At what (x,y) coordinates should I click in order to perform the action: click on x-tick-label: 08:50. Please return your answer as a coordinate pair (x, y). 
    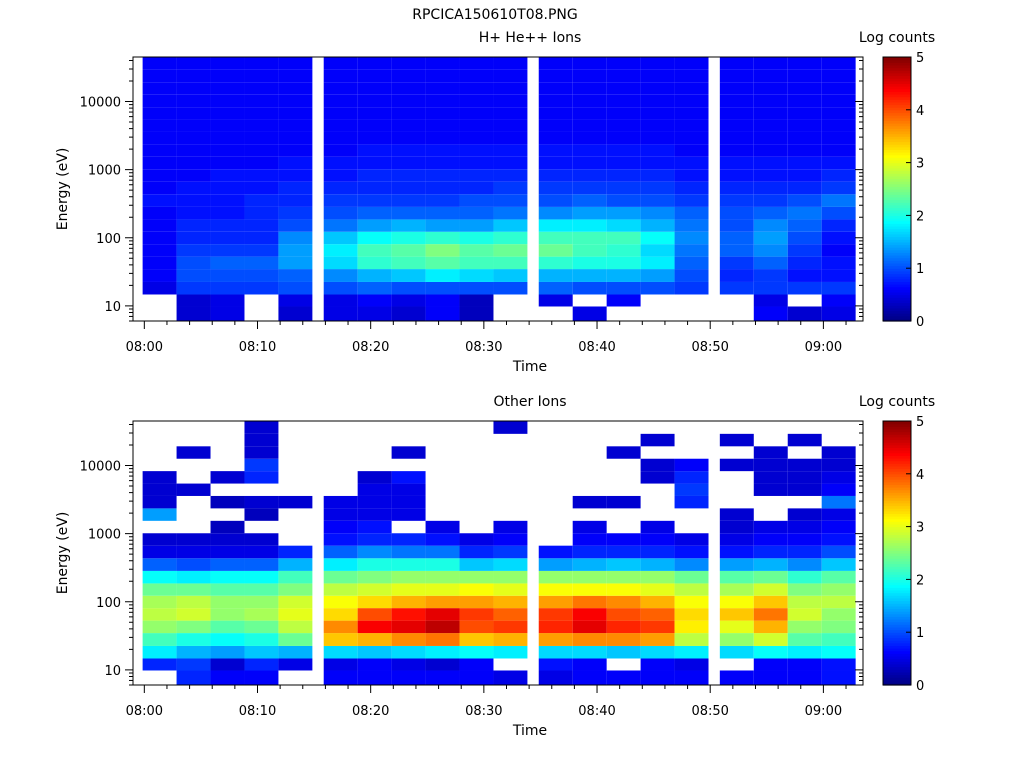
    Looking at the image, I should click on (709, 347).